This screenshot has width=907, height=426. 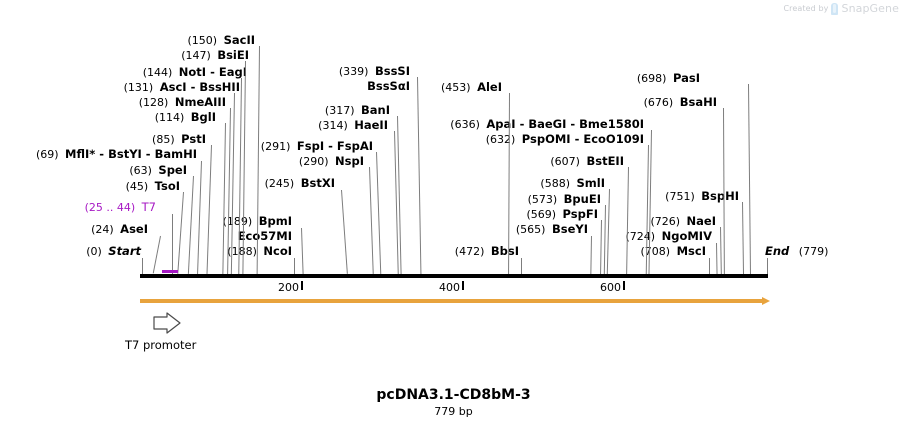 What do you see at coordinates (157, 72) in the screenshot?
I see `site-pos-noti: (144)` at bounding box center [157, 72].